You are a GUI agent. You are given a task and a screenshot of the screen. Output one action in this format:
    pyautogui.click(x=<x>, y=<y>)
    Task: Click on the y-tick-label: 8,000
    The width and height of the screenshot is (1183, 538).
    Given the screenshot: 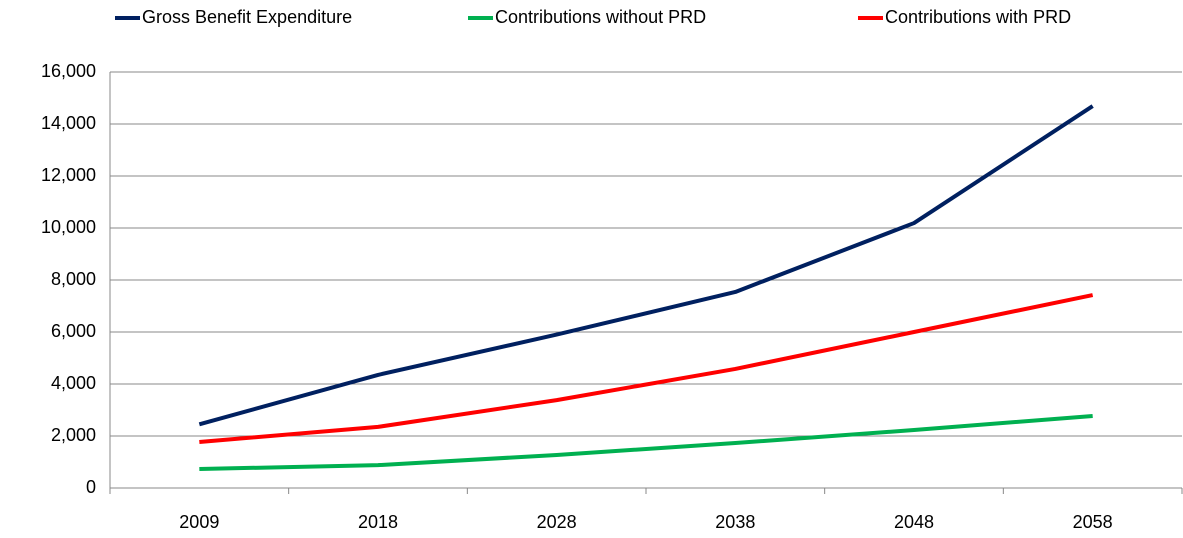 What is the action you would take?
    pyautogui.click(x=73, y=279)
    